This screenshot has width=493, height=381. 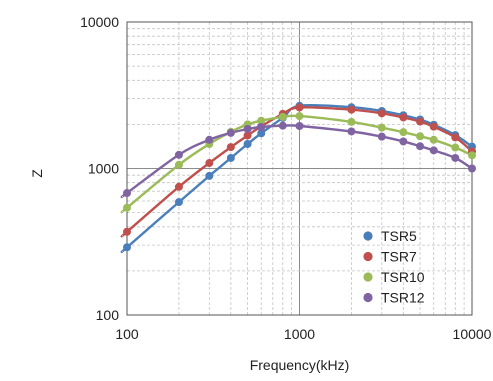 I want to click on x-axis-label: Frequency(kHz), so click(x=300, y=365).